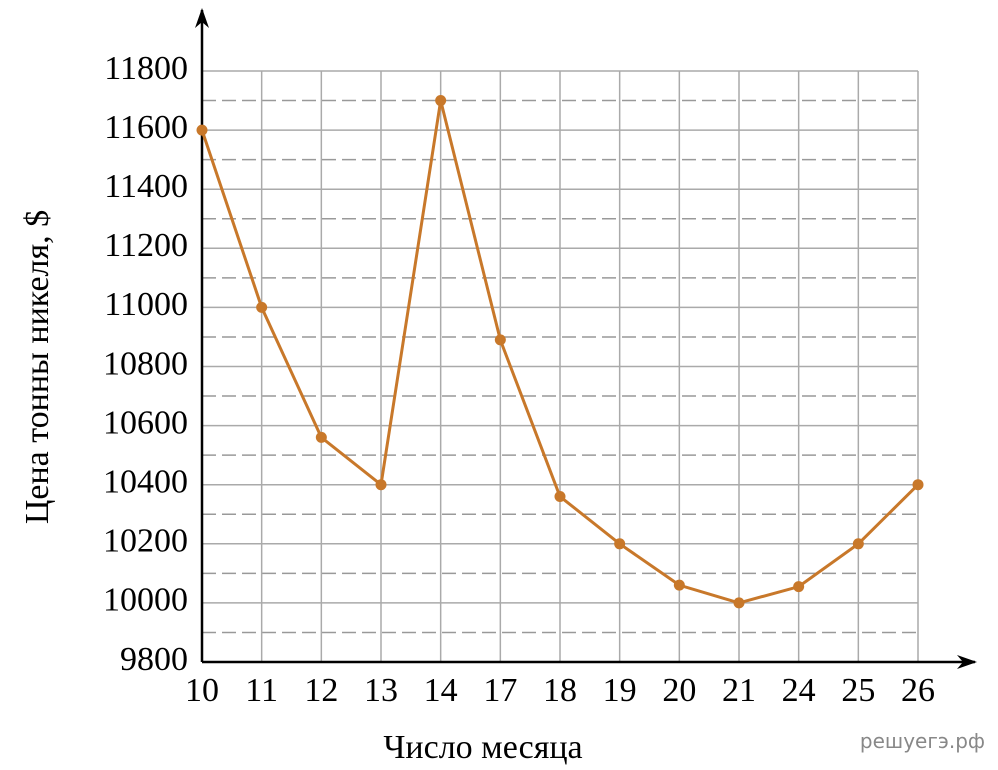 The width and height of the screenshot is (998, 770). I want to click on x-tick-label: 11, so click(261, 690).